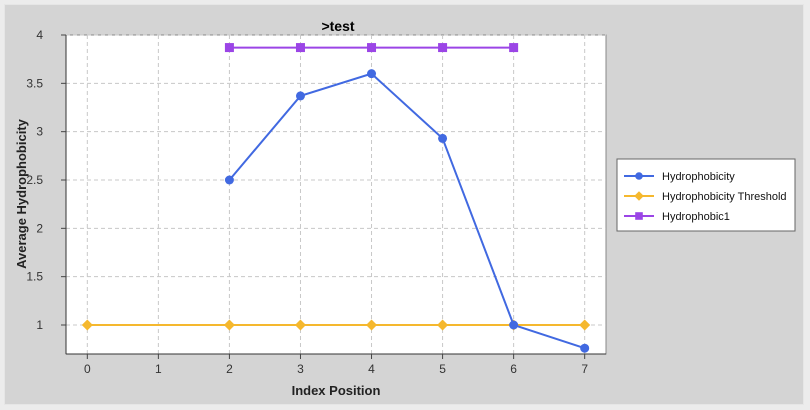  I want to click on legend-label: Hydrophobicity Threshold, so click(724, 197).